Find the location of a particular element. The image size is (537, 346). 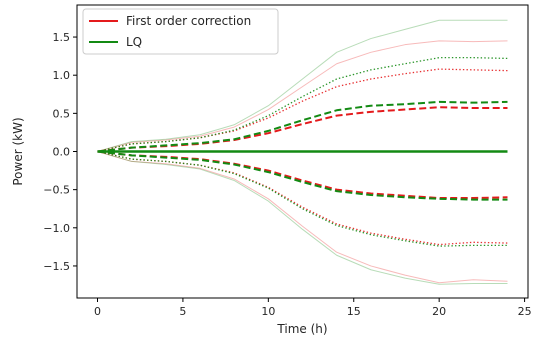

y-tick-label-0: 0.0 is located at coordinates (62, 152).